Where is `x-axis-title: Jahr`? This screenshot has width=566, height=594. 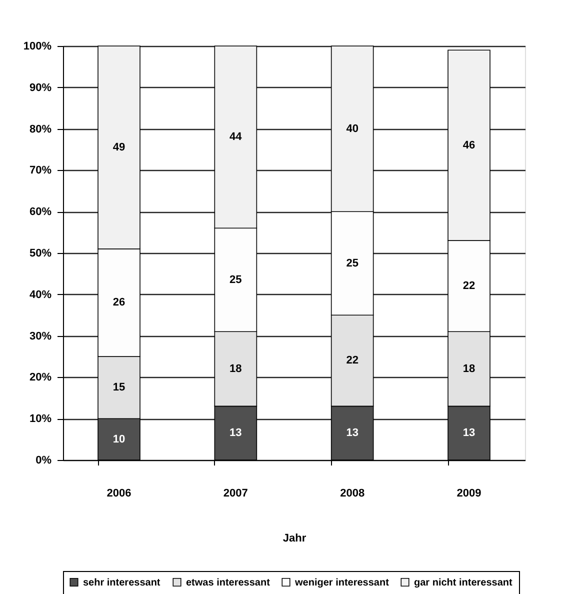
x-axis-title: Jahr is located at coordinates (294, 538).